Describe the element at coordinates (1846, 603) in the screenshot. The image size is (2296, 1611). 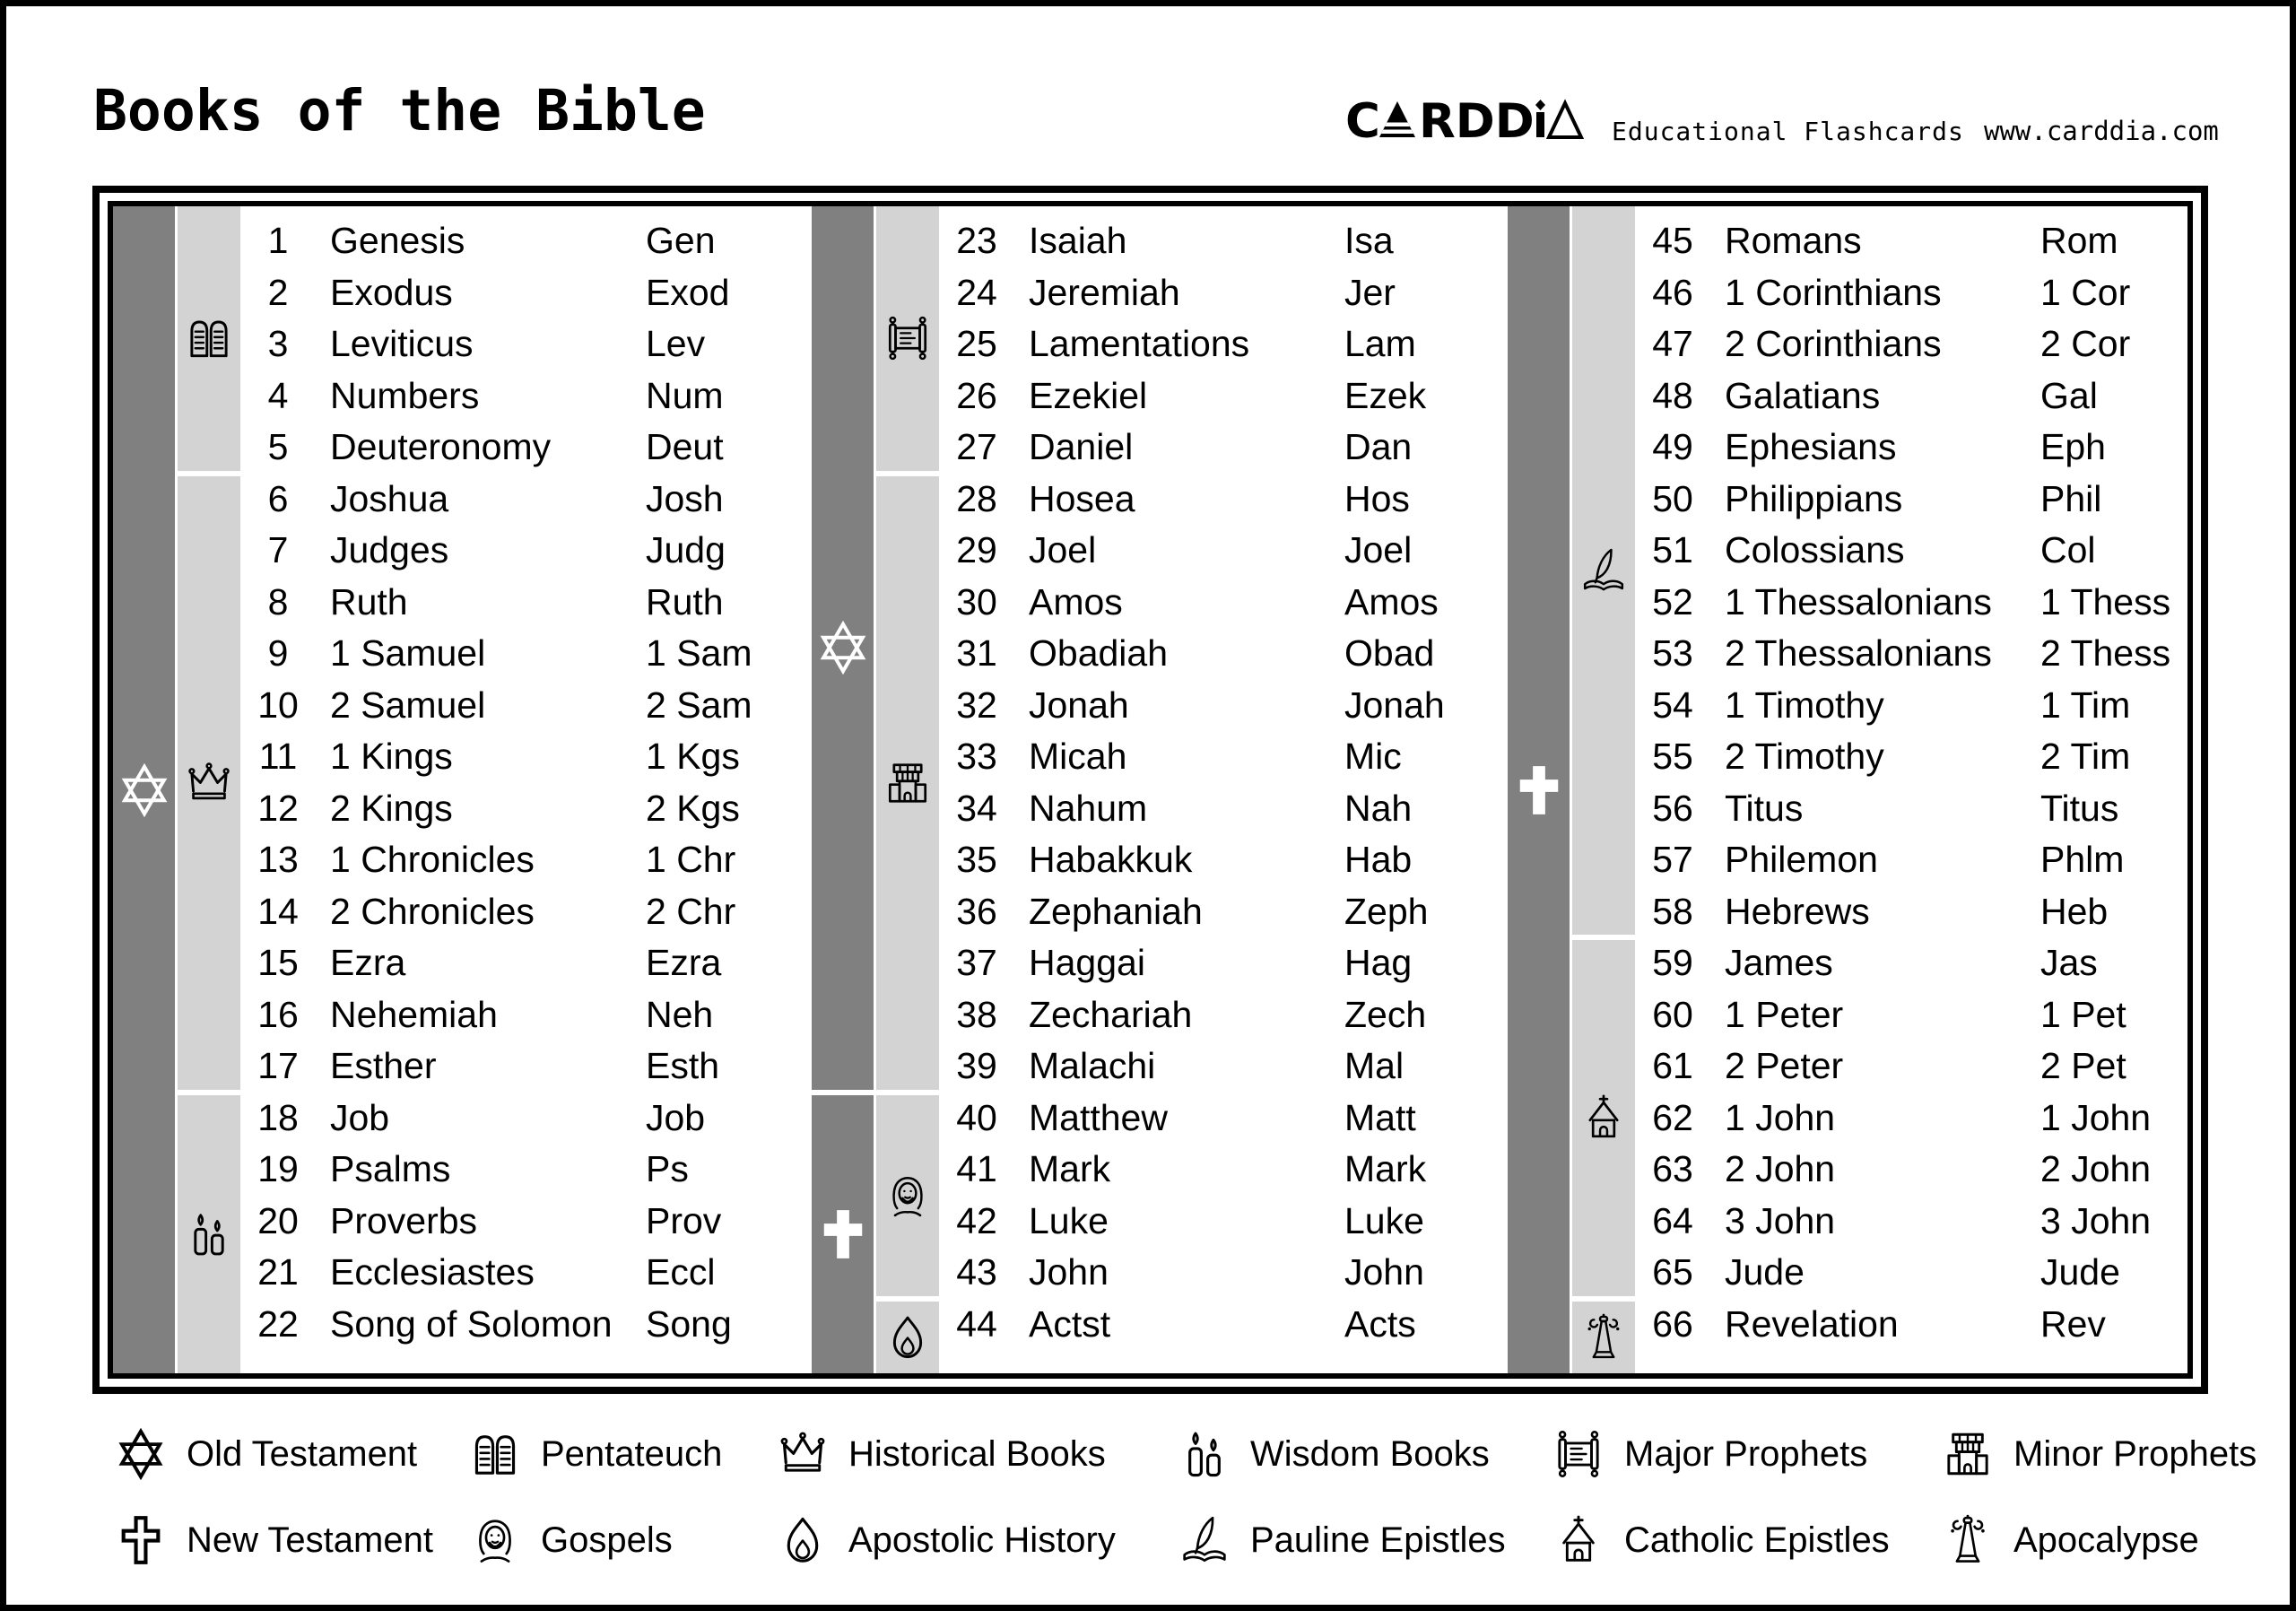
I see `table-row: 52 1 Thessalonians 1 Thess` at that location.